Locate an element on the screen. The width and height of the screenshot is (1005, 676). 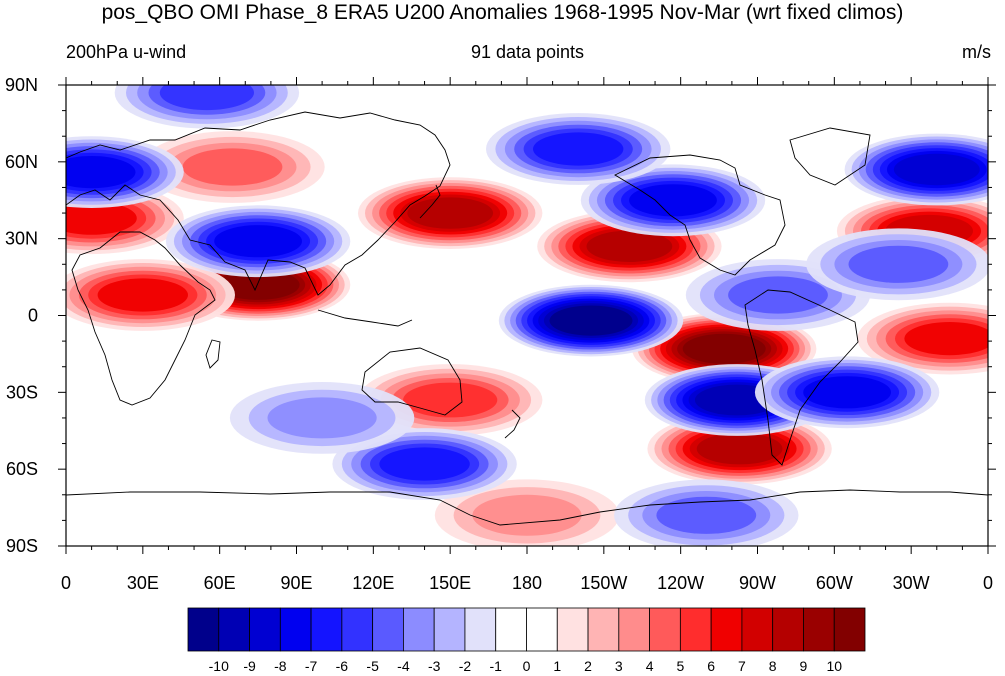
lat-label: 90S is located at coordinates (22, 546).